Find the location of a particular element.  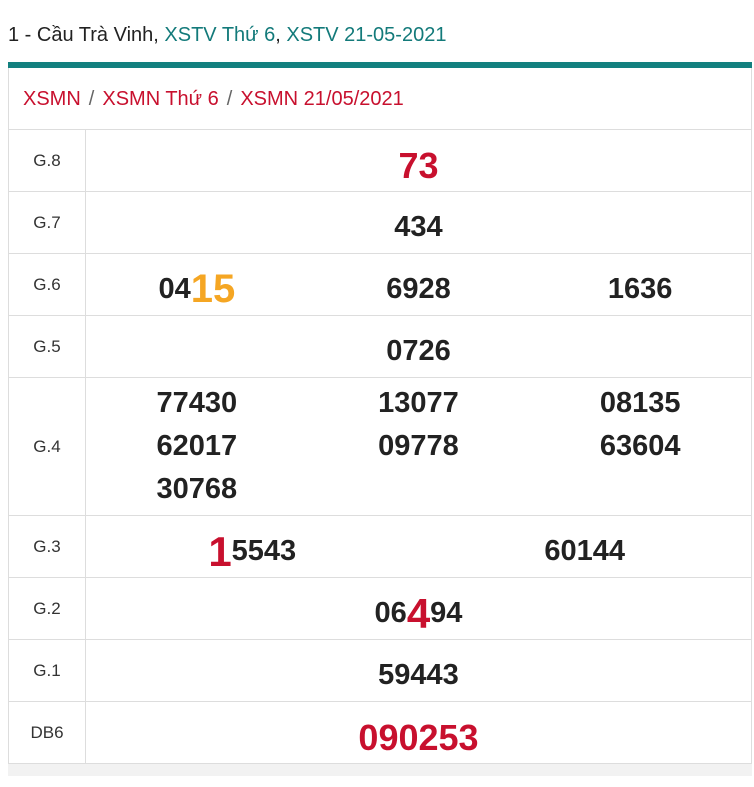

number: 13077 is located at coordinates (419, 403).